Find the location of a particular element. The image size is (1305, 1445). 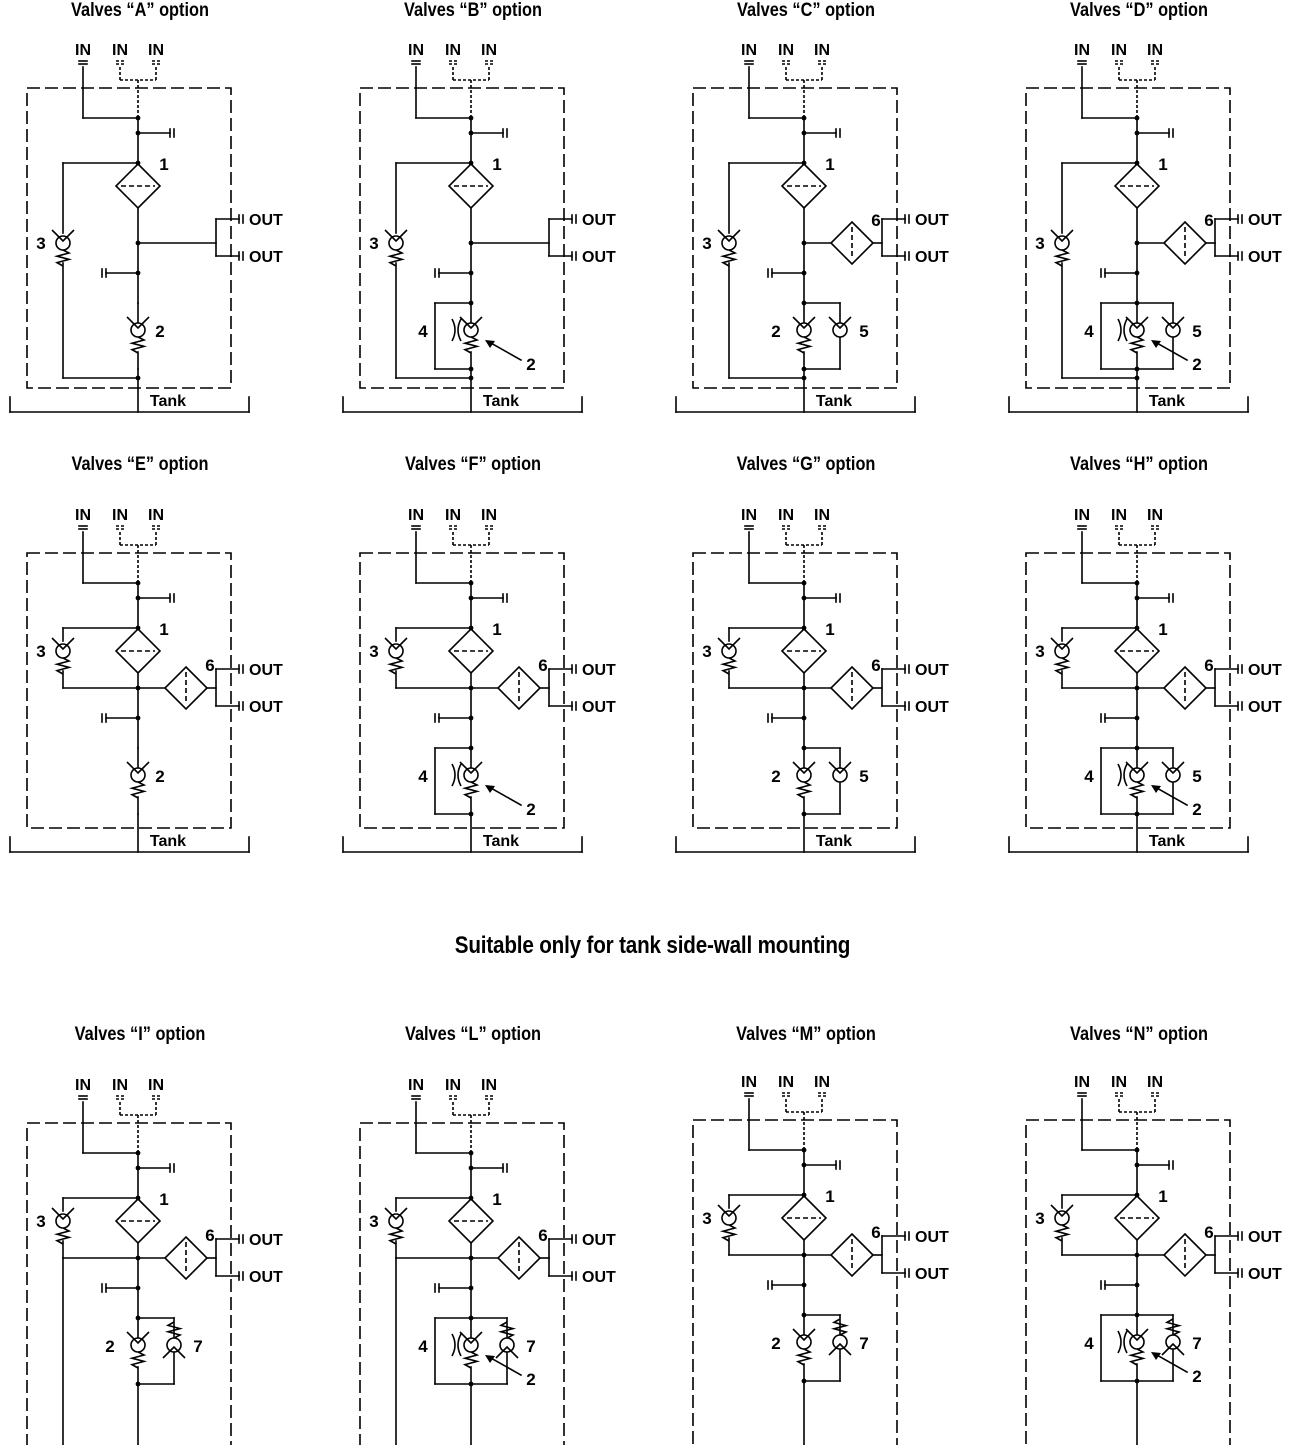

diagram-title: Valves “F” option is located at coordinates (473, 463).